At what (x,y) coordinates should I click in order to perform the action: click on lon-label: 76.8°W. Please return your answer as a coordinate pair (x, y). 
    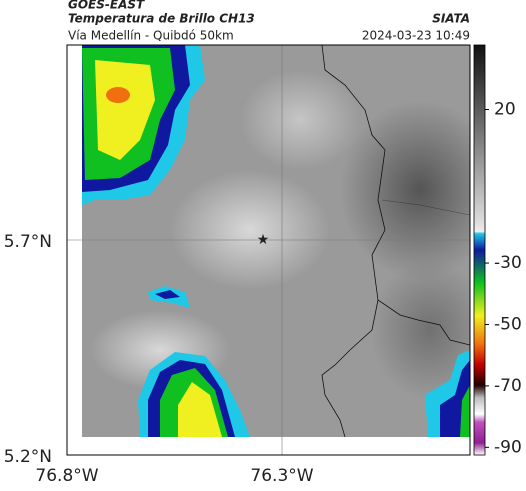
    Looking at the image, I should click on (66, 476).